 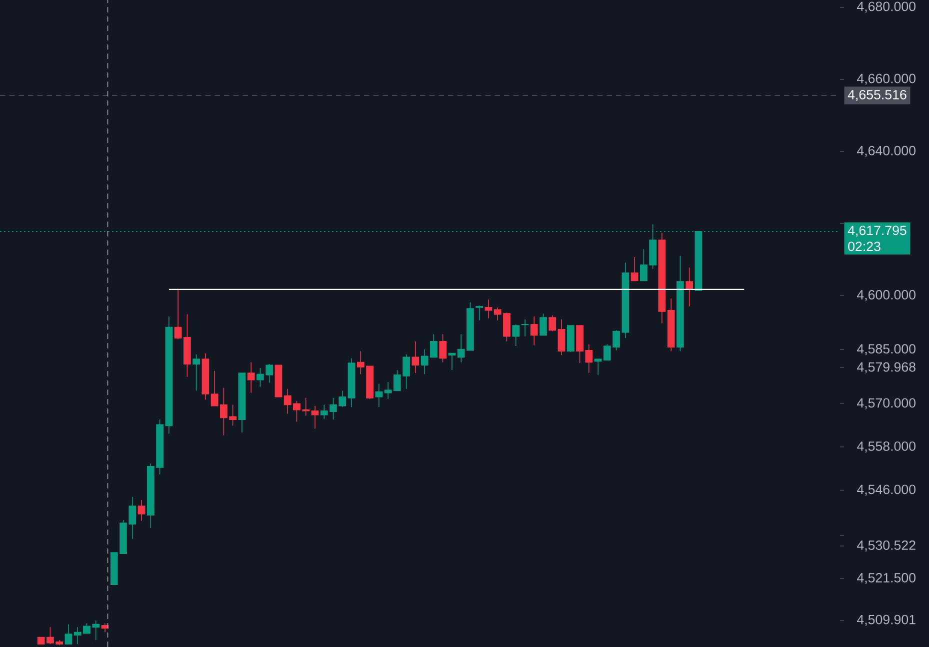 What do you see at coordinates (864, 247) in the screenshot?
I see `text: 02:23` at bounding box center [864, 247].